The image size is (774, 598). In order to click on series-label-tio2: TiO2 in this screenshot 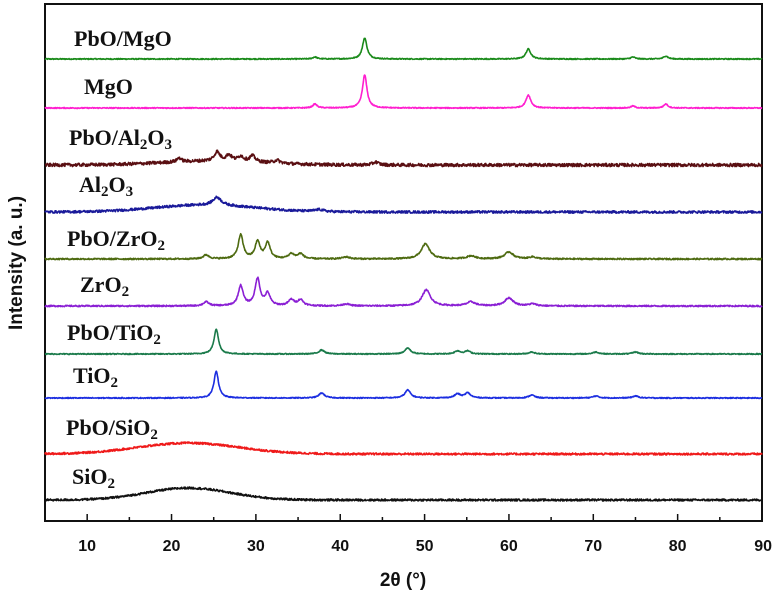, I will do `click(95, 377)`.